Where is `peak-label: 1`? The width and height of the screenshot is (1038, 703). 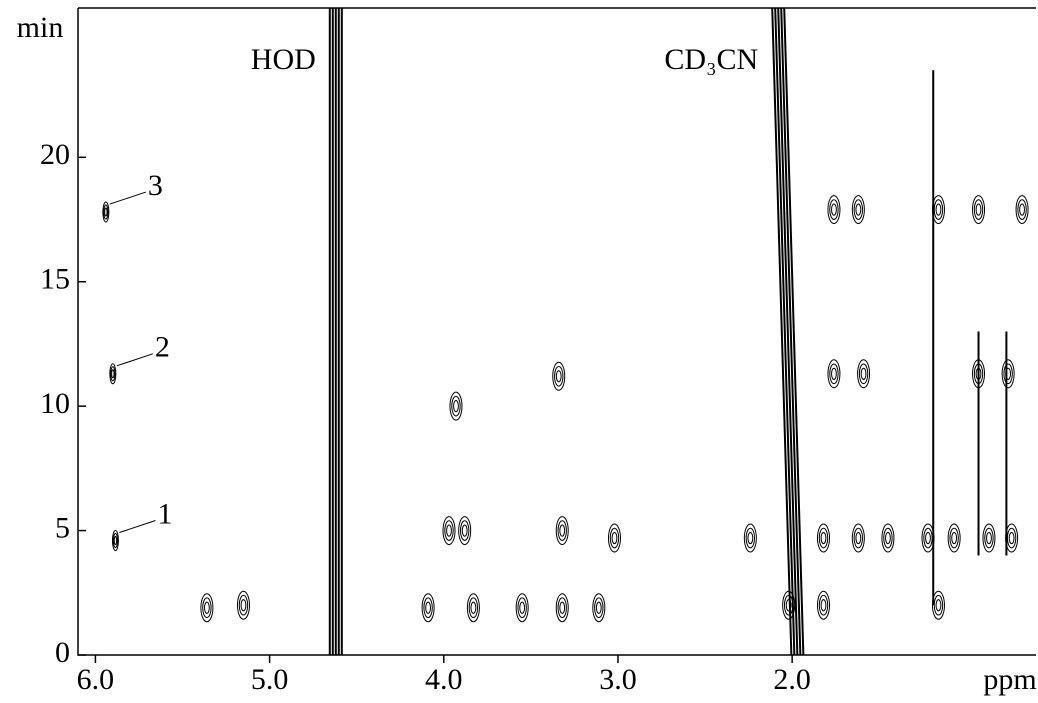 peak-label: 1 is located at coordinates (164, 513).